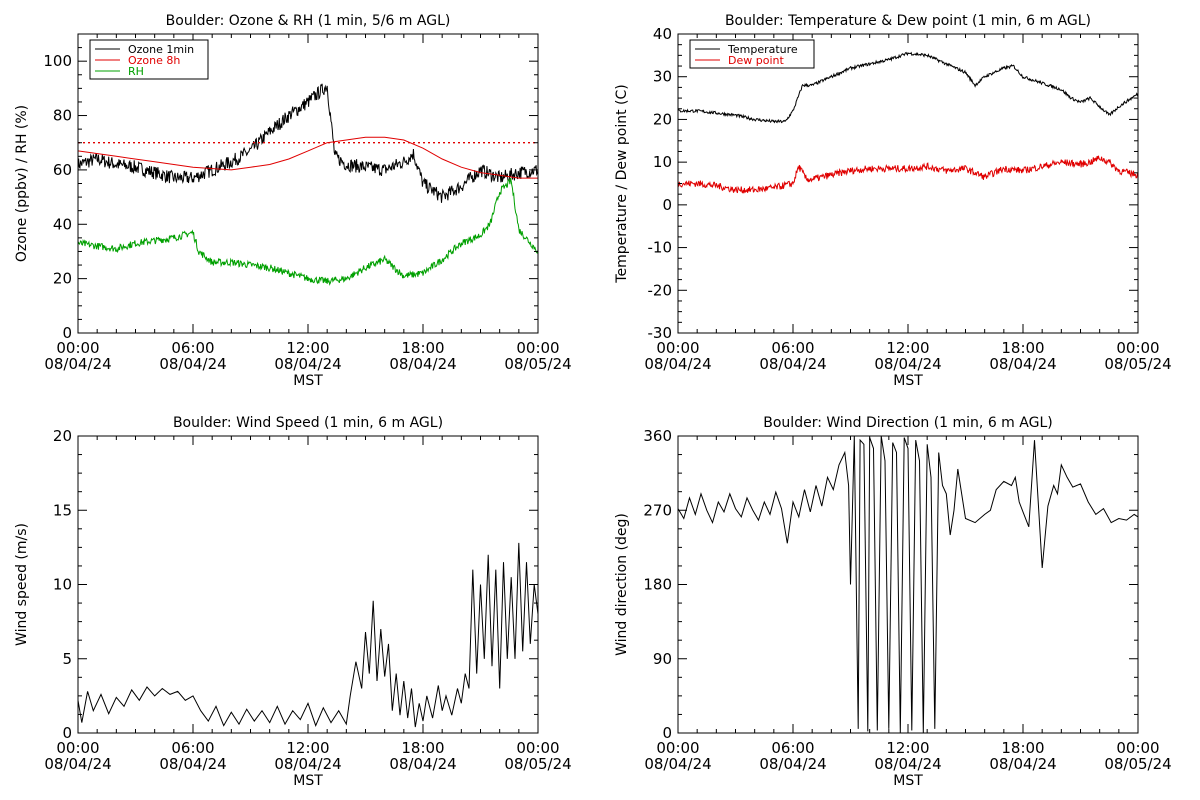 This screenshot has height=800, width=1200. What do you see at coordinates (908, 174) in the screenshot?
I see `series-line-dew-point` at bounding box center [908, 174].